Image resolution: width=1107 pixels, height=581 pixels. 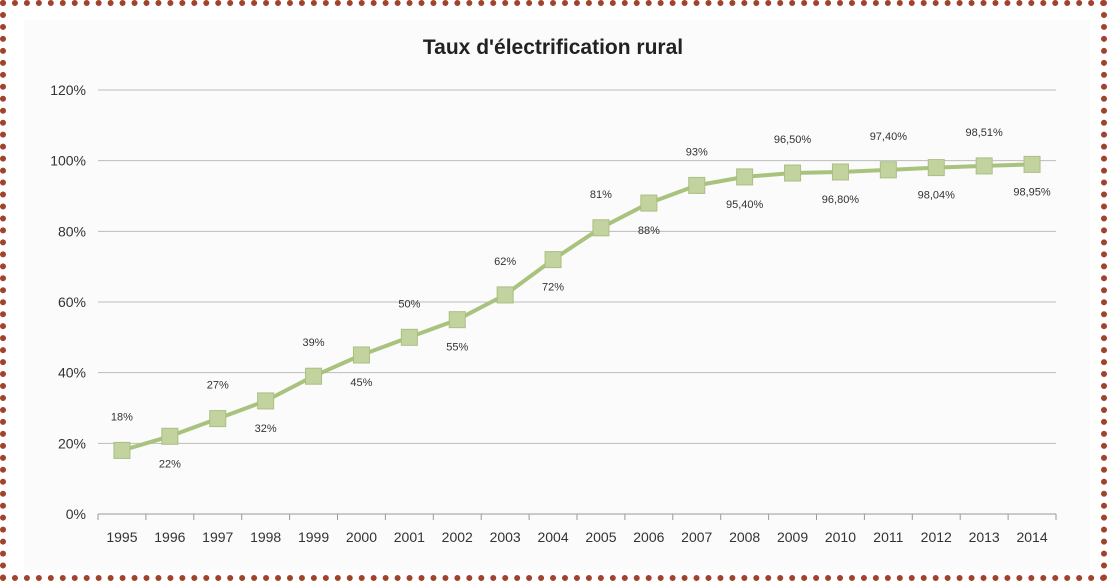 I want to click on data-label: 96,50%, so click(x=793, y=140).